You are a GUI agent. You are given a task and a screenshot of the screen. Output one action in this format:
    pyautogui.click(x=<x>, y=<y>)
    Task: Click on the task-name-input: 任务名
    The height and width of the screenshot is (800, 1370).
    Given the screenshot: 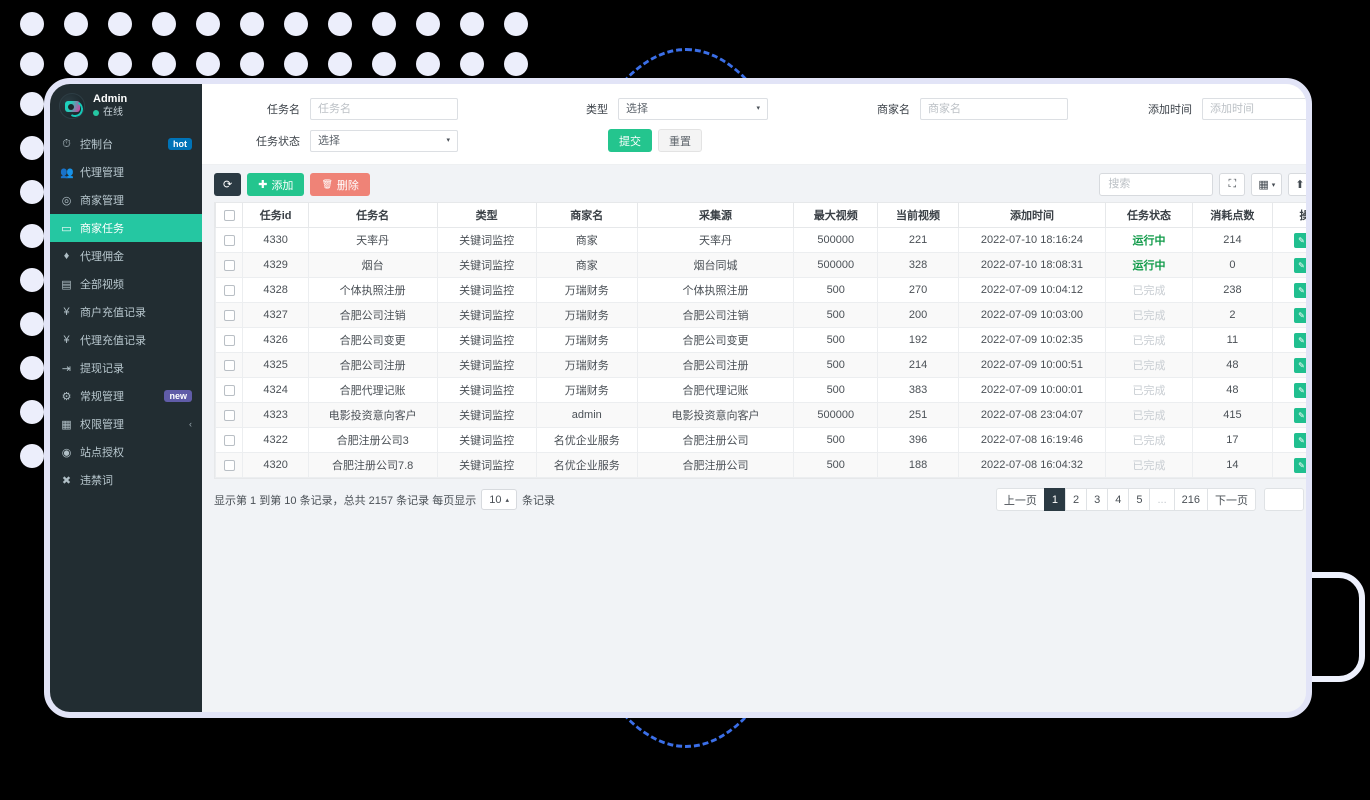 What is the action you would take?
    pyautogui.click(x=384, y=109)
    